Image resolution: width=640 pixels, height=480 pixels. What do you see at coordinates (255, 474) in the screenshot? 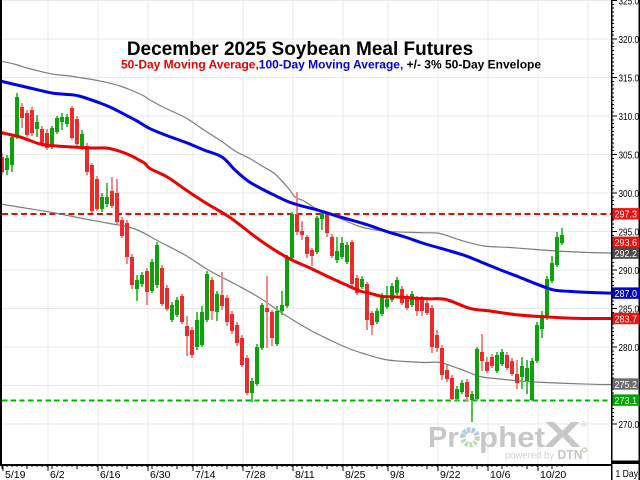
I see `svg-text: 7/28` at bounding box center [255, 474].